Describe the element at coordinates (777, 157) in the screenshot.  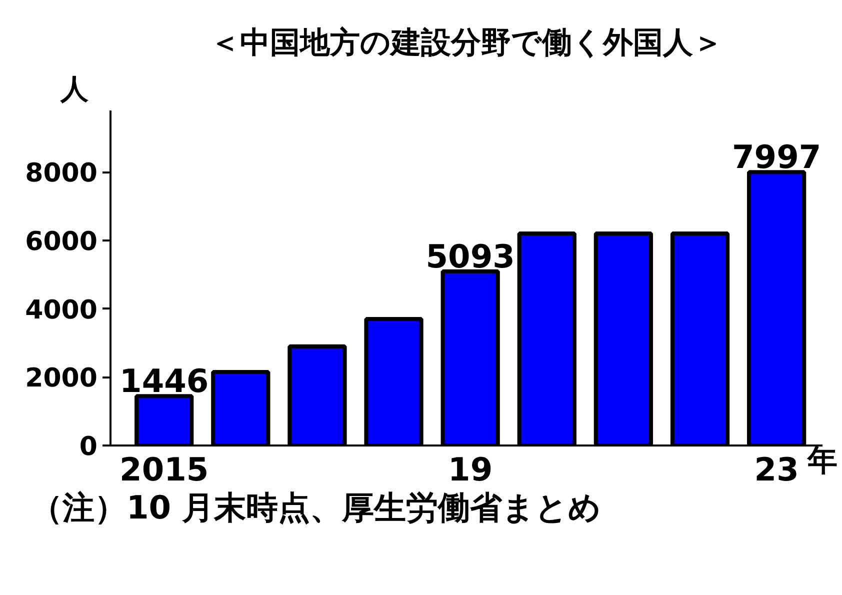
I see `data-label: 7997` at that location.